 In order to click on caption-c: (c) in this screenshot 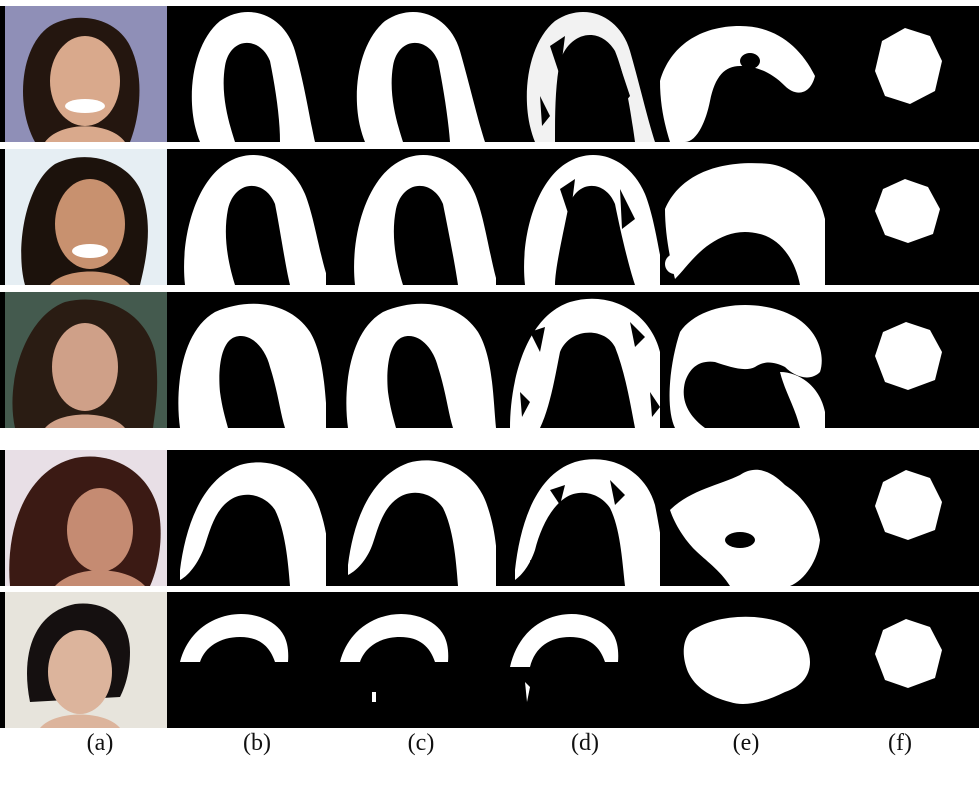, I will do `click(421, 743)`.